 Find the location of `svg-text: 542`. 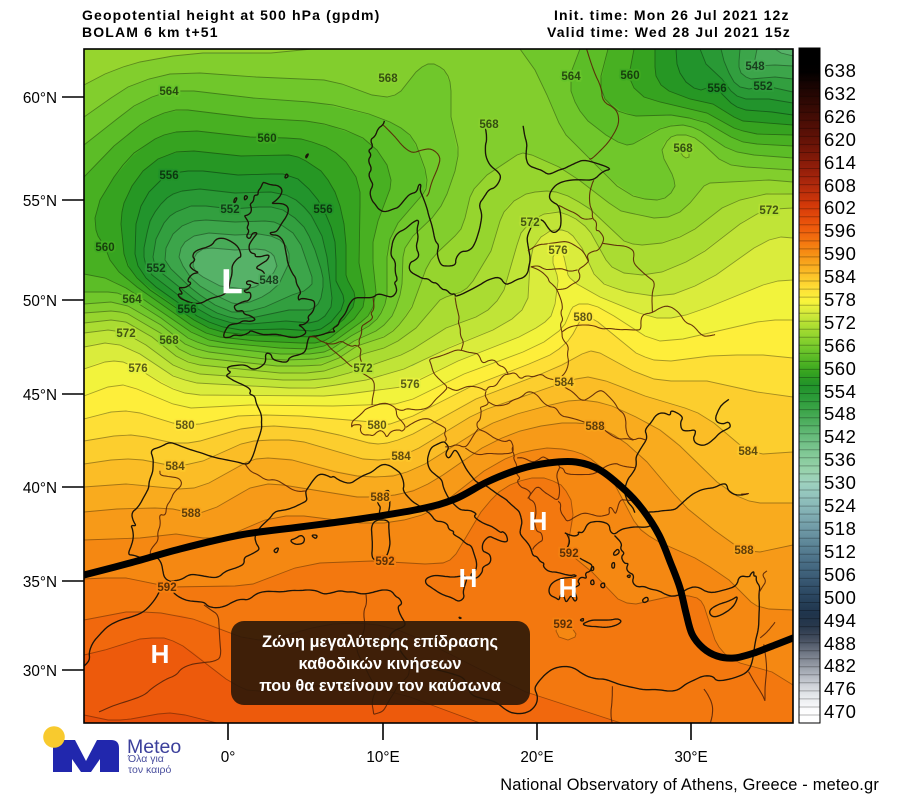

svg-text: 542 is located at coordinates (840, 436).